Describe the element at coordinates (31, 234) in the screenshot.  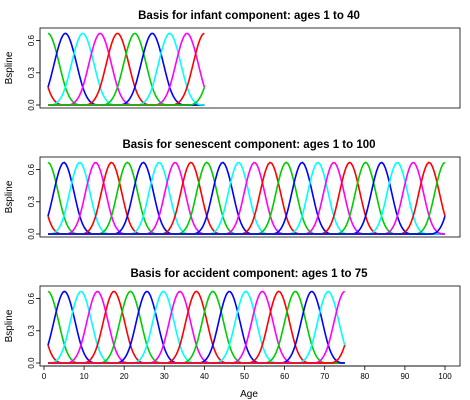
I see `panel-senescent-y-tick-label: 0.0` at that location.